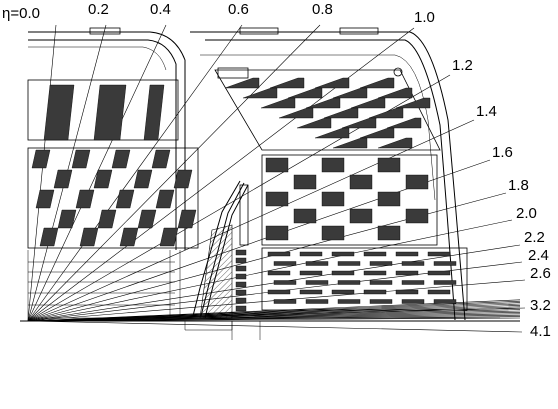  What do you see at coordinates (518, 185) in the screenshot?
I see `eta-label: 1.8` at bounding box center [518, 185].